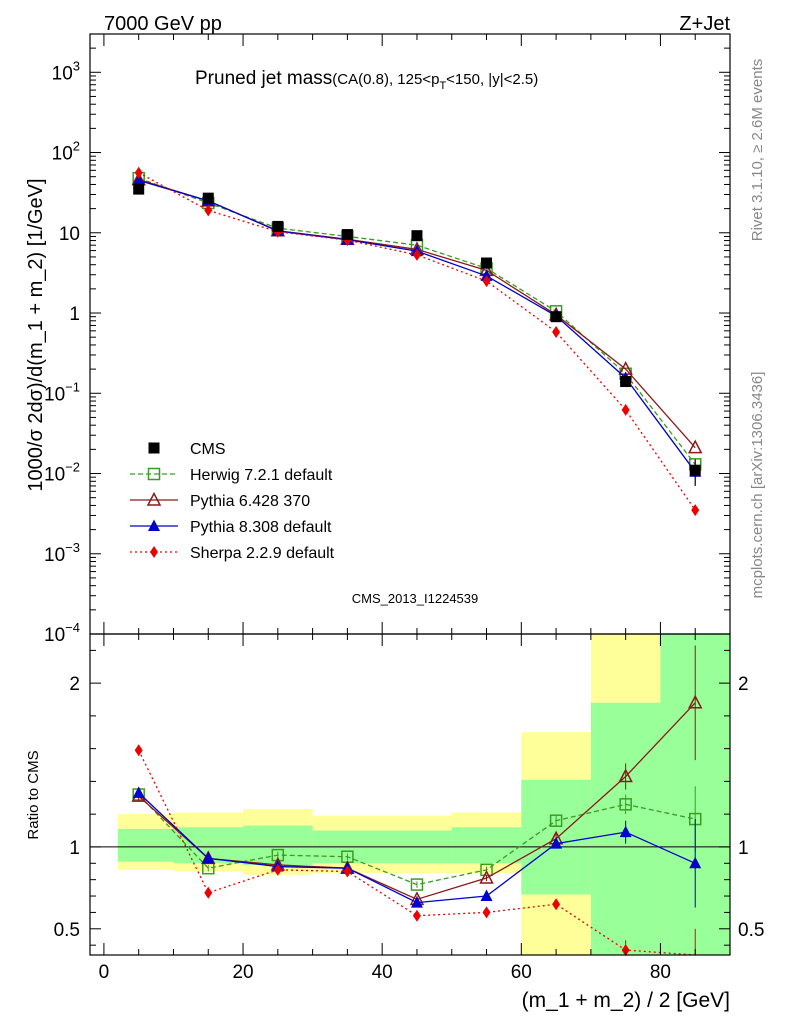 The width and height of the screenshot is (786, 1029). What do you see at coordinates (74, 314) in the screenshot?
I see `main-ytick-label-3: 1` at bounding box center [74, 314].